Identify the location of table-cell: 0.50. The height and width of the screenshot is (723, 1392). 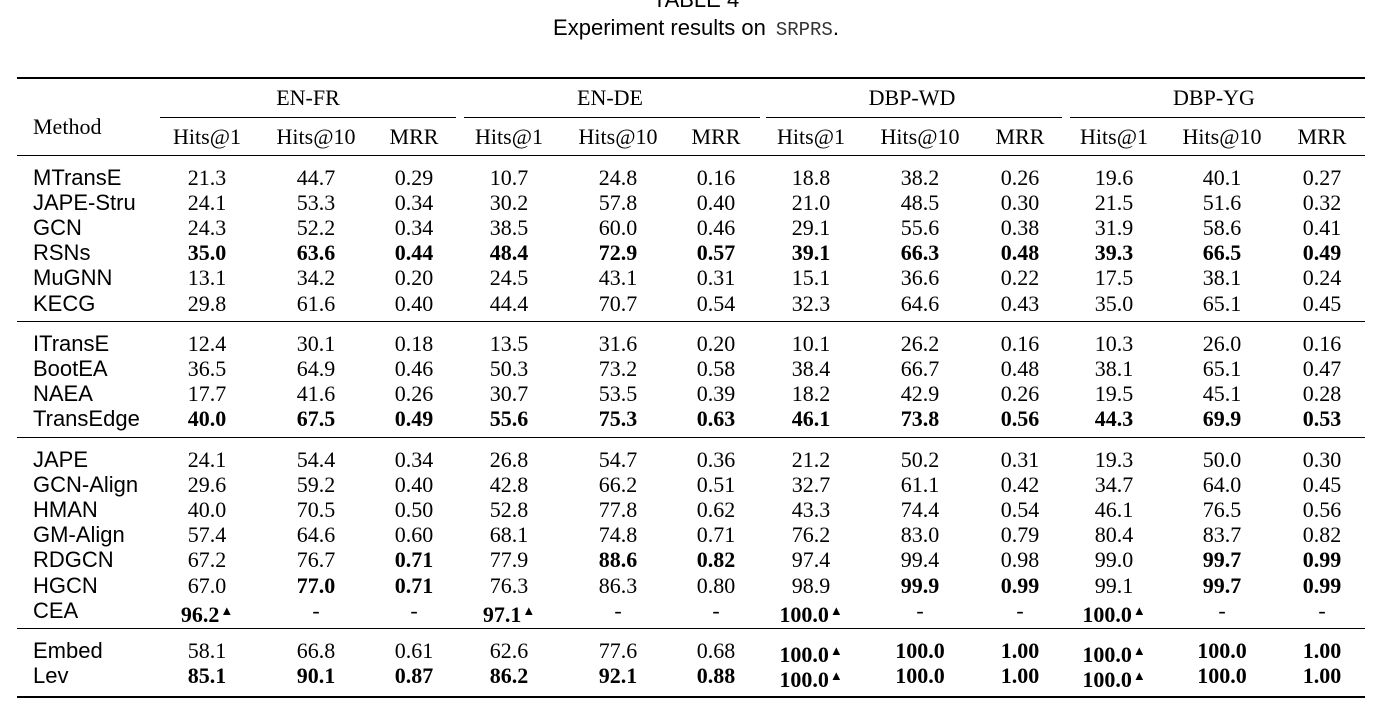
(414, 510).